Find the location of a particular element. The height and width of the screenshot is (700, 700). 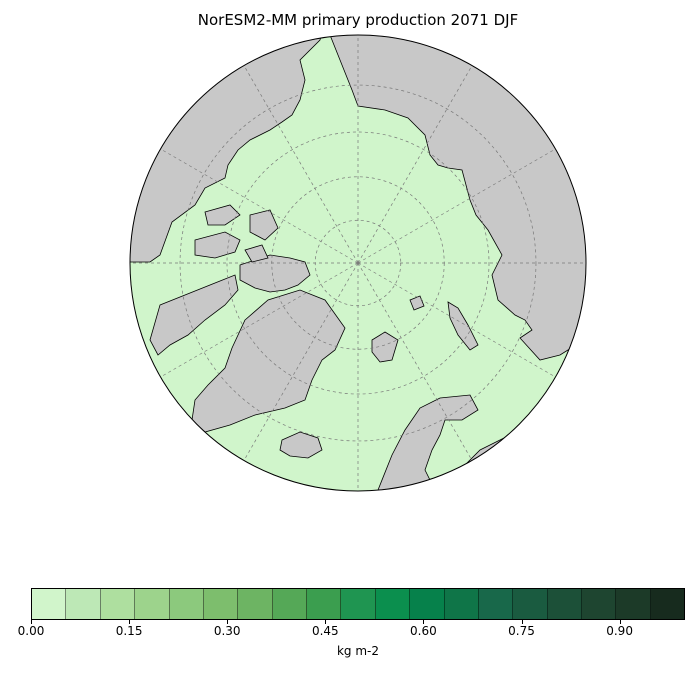

land-iceland is located at coordinates (301, 445).